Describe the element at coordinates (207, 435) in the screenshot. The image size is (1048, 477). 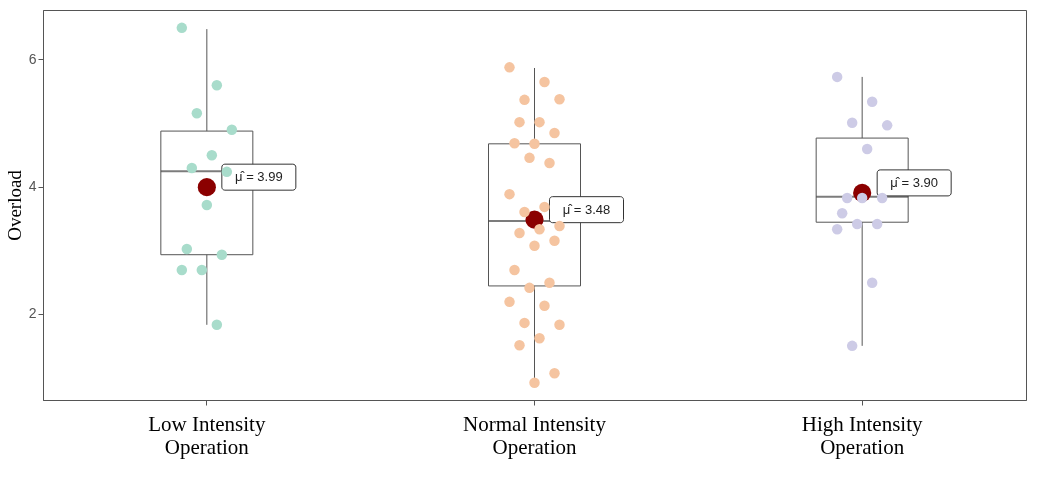
I see `x-tick-label: Low Intensity Operation` at that location.